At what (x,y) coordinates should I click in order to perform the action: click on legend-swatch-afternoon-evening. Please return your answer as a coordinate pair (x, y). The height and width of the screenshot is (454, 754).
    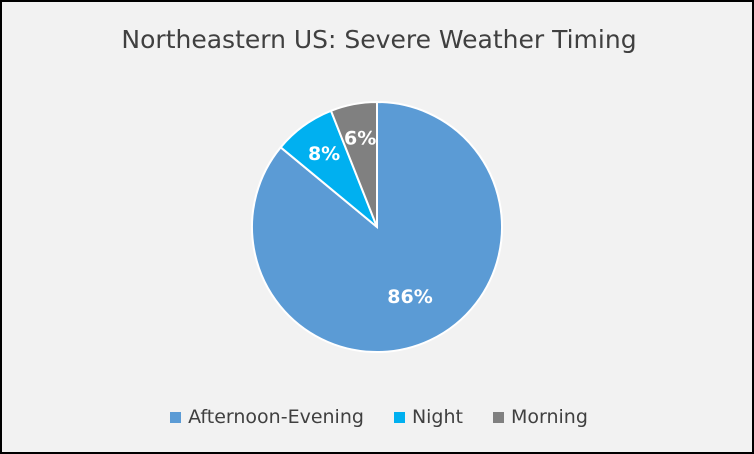
    Looking at the image, I should click on (176, 417).